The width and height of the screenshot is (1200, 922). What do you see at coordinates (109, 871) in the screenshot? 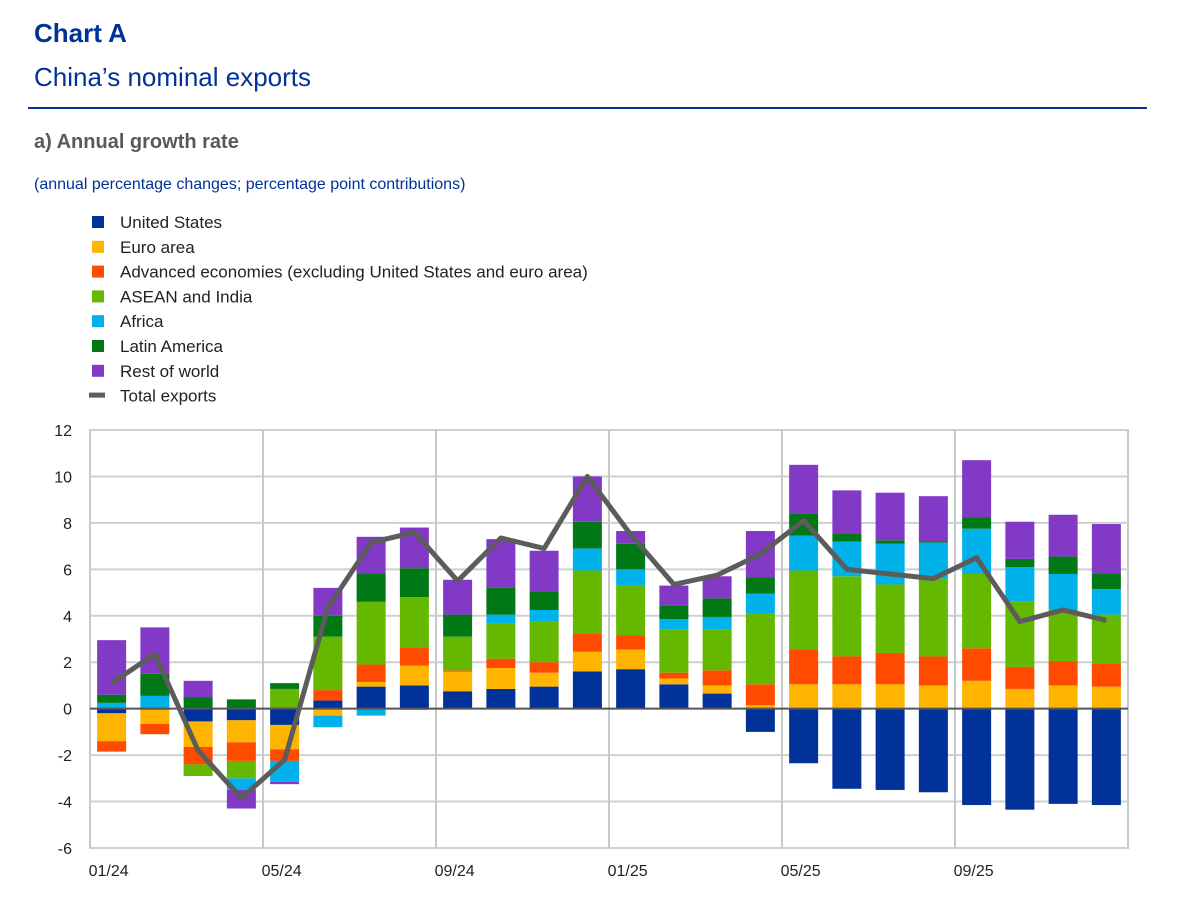
I see `x-tick-label: 01/24` at bounding box center [109, 871].